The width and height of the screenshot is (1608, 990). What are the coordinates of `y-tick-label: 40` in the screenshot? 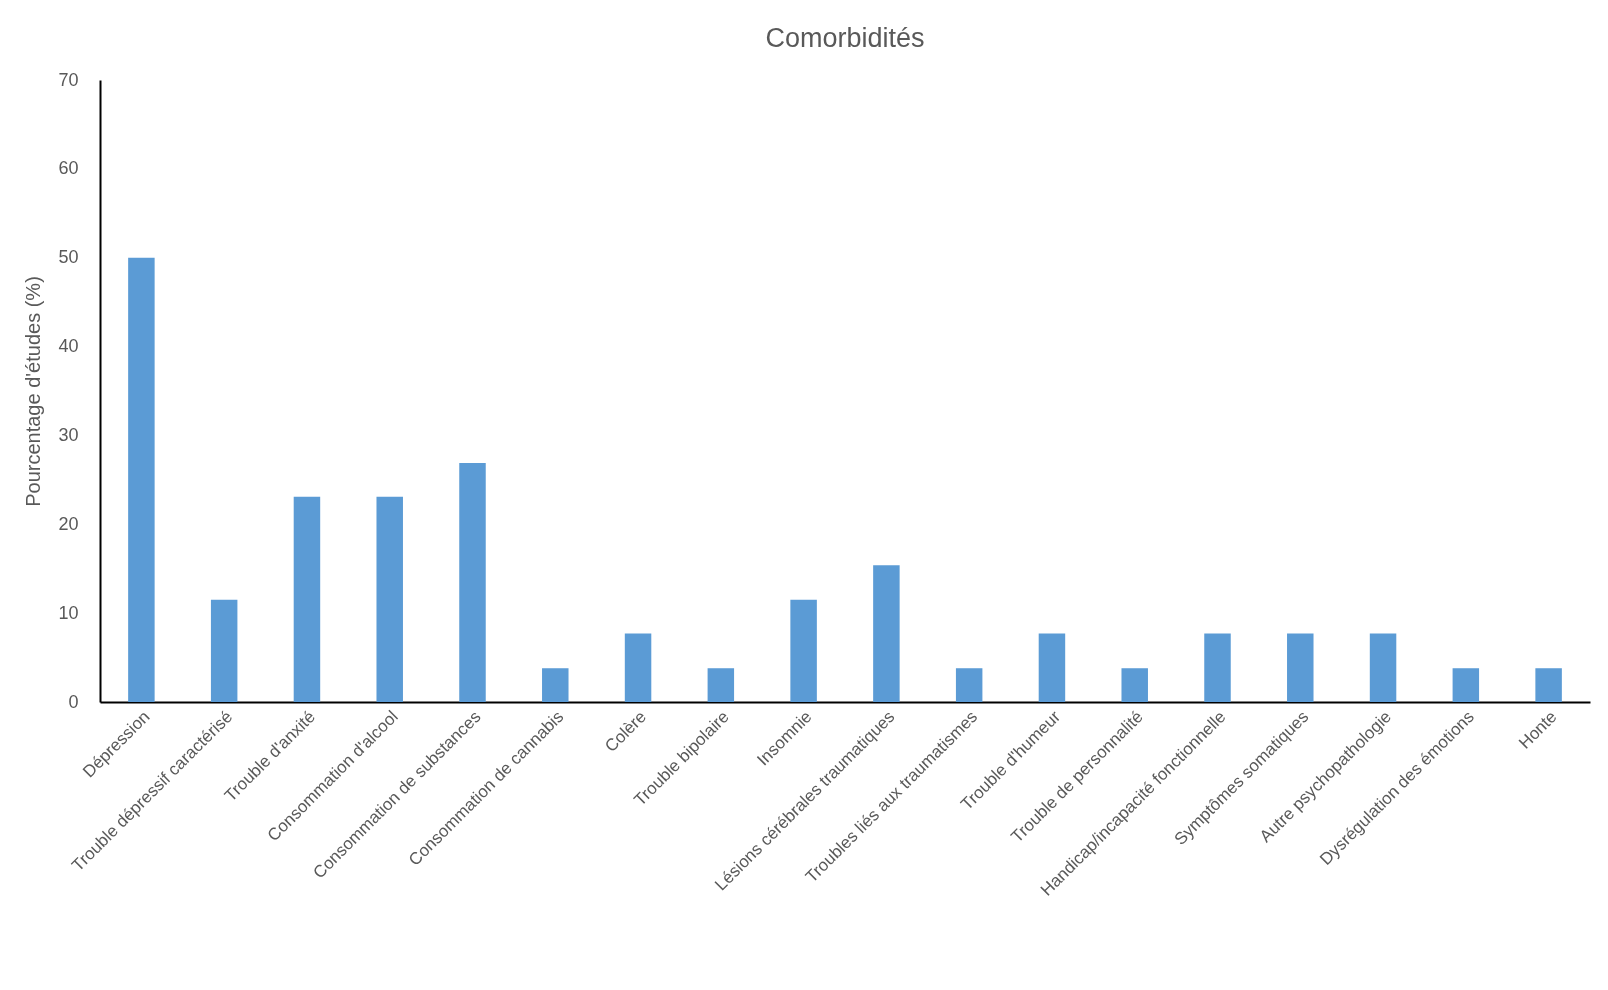 It's located at (68, 346).